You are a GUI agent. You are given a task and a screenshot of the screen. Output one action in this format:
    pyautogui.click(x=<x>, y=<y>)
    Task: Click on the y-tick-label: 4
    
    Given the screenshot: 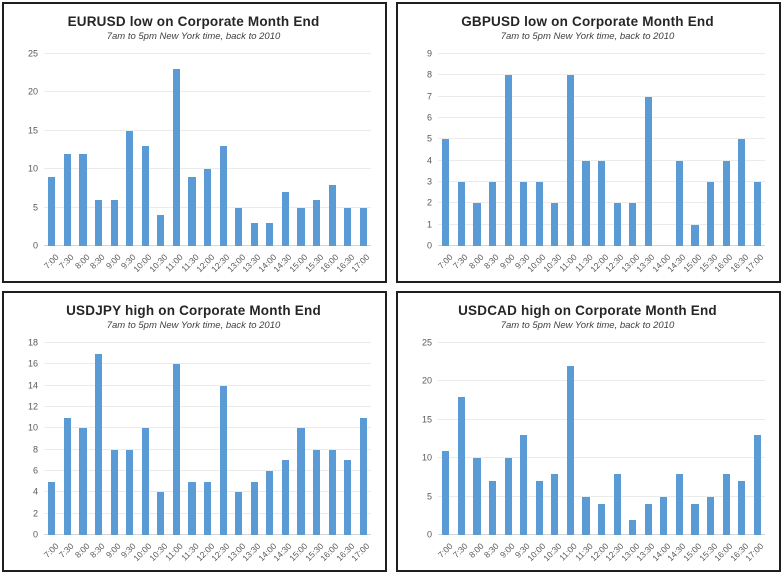 What is the action you would take?
    pyautogui.click(x=429, y=160)
    